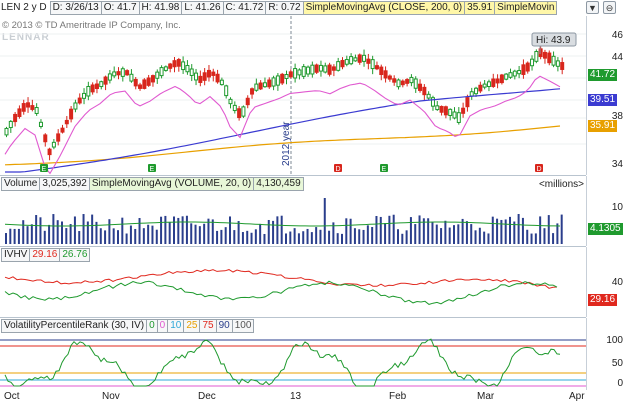  What do you see at coordinates (24, 7) in the screenshot?
I see `symbol-label: LEN 2 y D` at bounding box center [24, 7].